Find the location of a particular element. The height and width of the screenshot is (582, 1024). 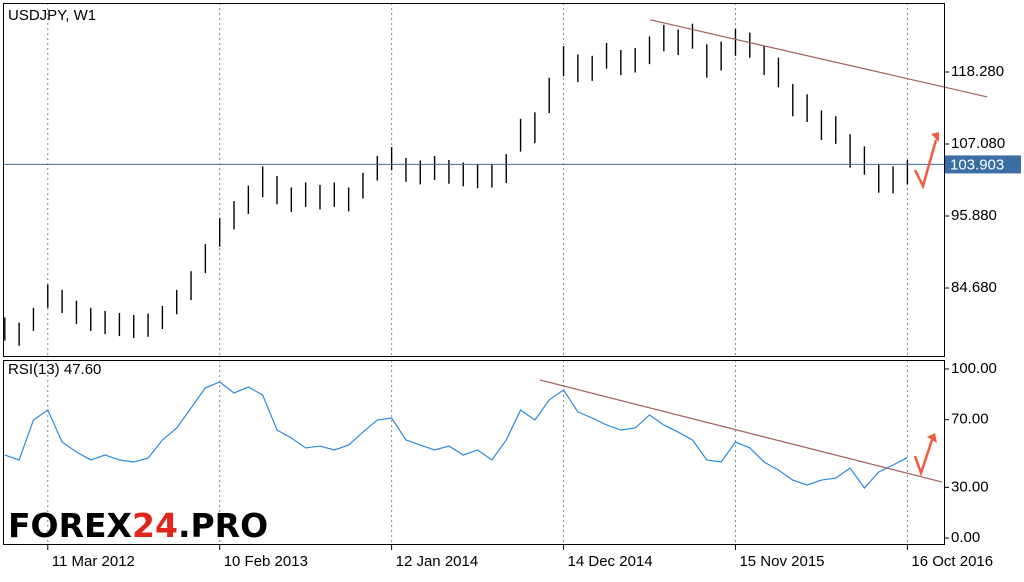

x-tick-label: 16 Oct 2016 is located at coordinates (952, 561).